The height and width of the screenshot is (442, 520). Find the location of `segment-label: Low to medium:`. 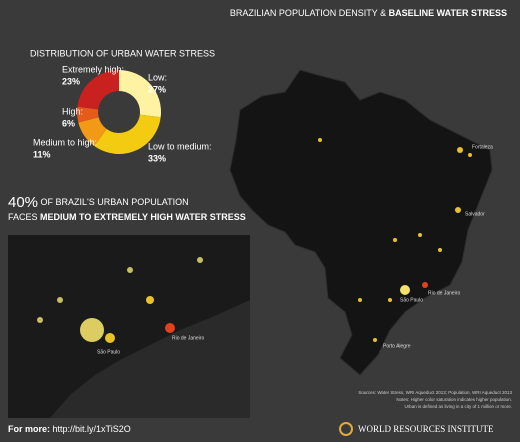

segment-label: Low to medium: is located at coordinates (180, 146).